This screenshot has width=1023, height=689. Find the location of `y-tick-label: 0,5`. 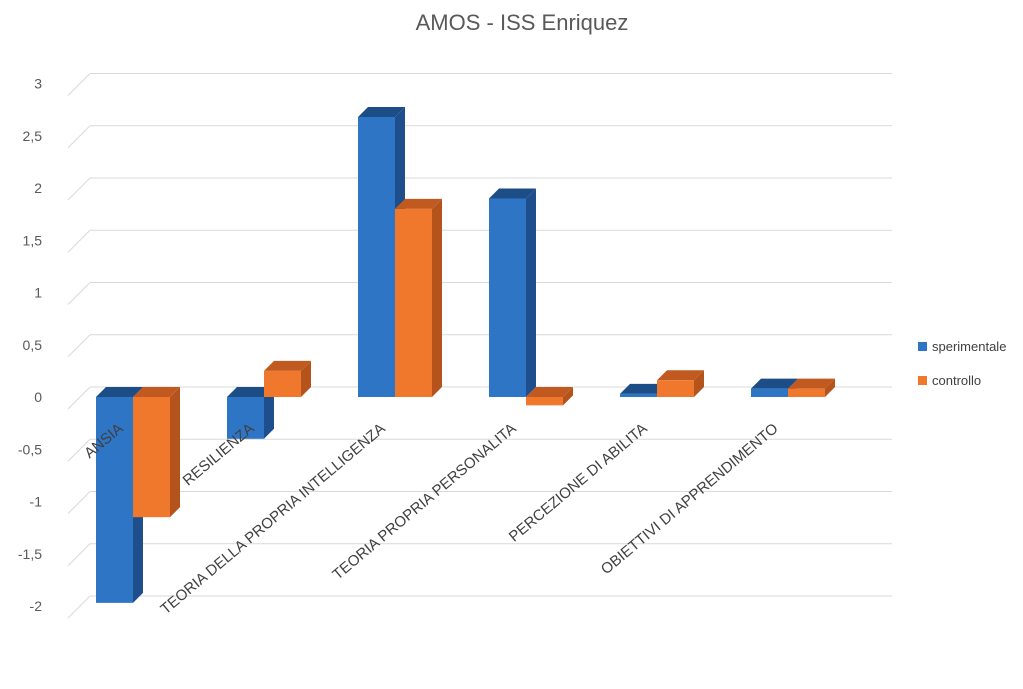

y-tick-label: 0,5 is located at coordinates (33, 345).